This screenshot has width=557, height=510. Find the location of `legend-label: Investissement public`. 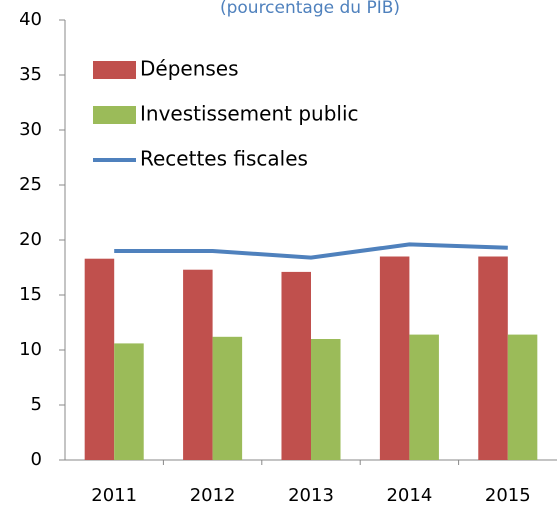

legend-label: Investissement public is located at coordinates (249, 114).